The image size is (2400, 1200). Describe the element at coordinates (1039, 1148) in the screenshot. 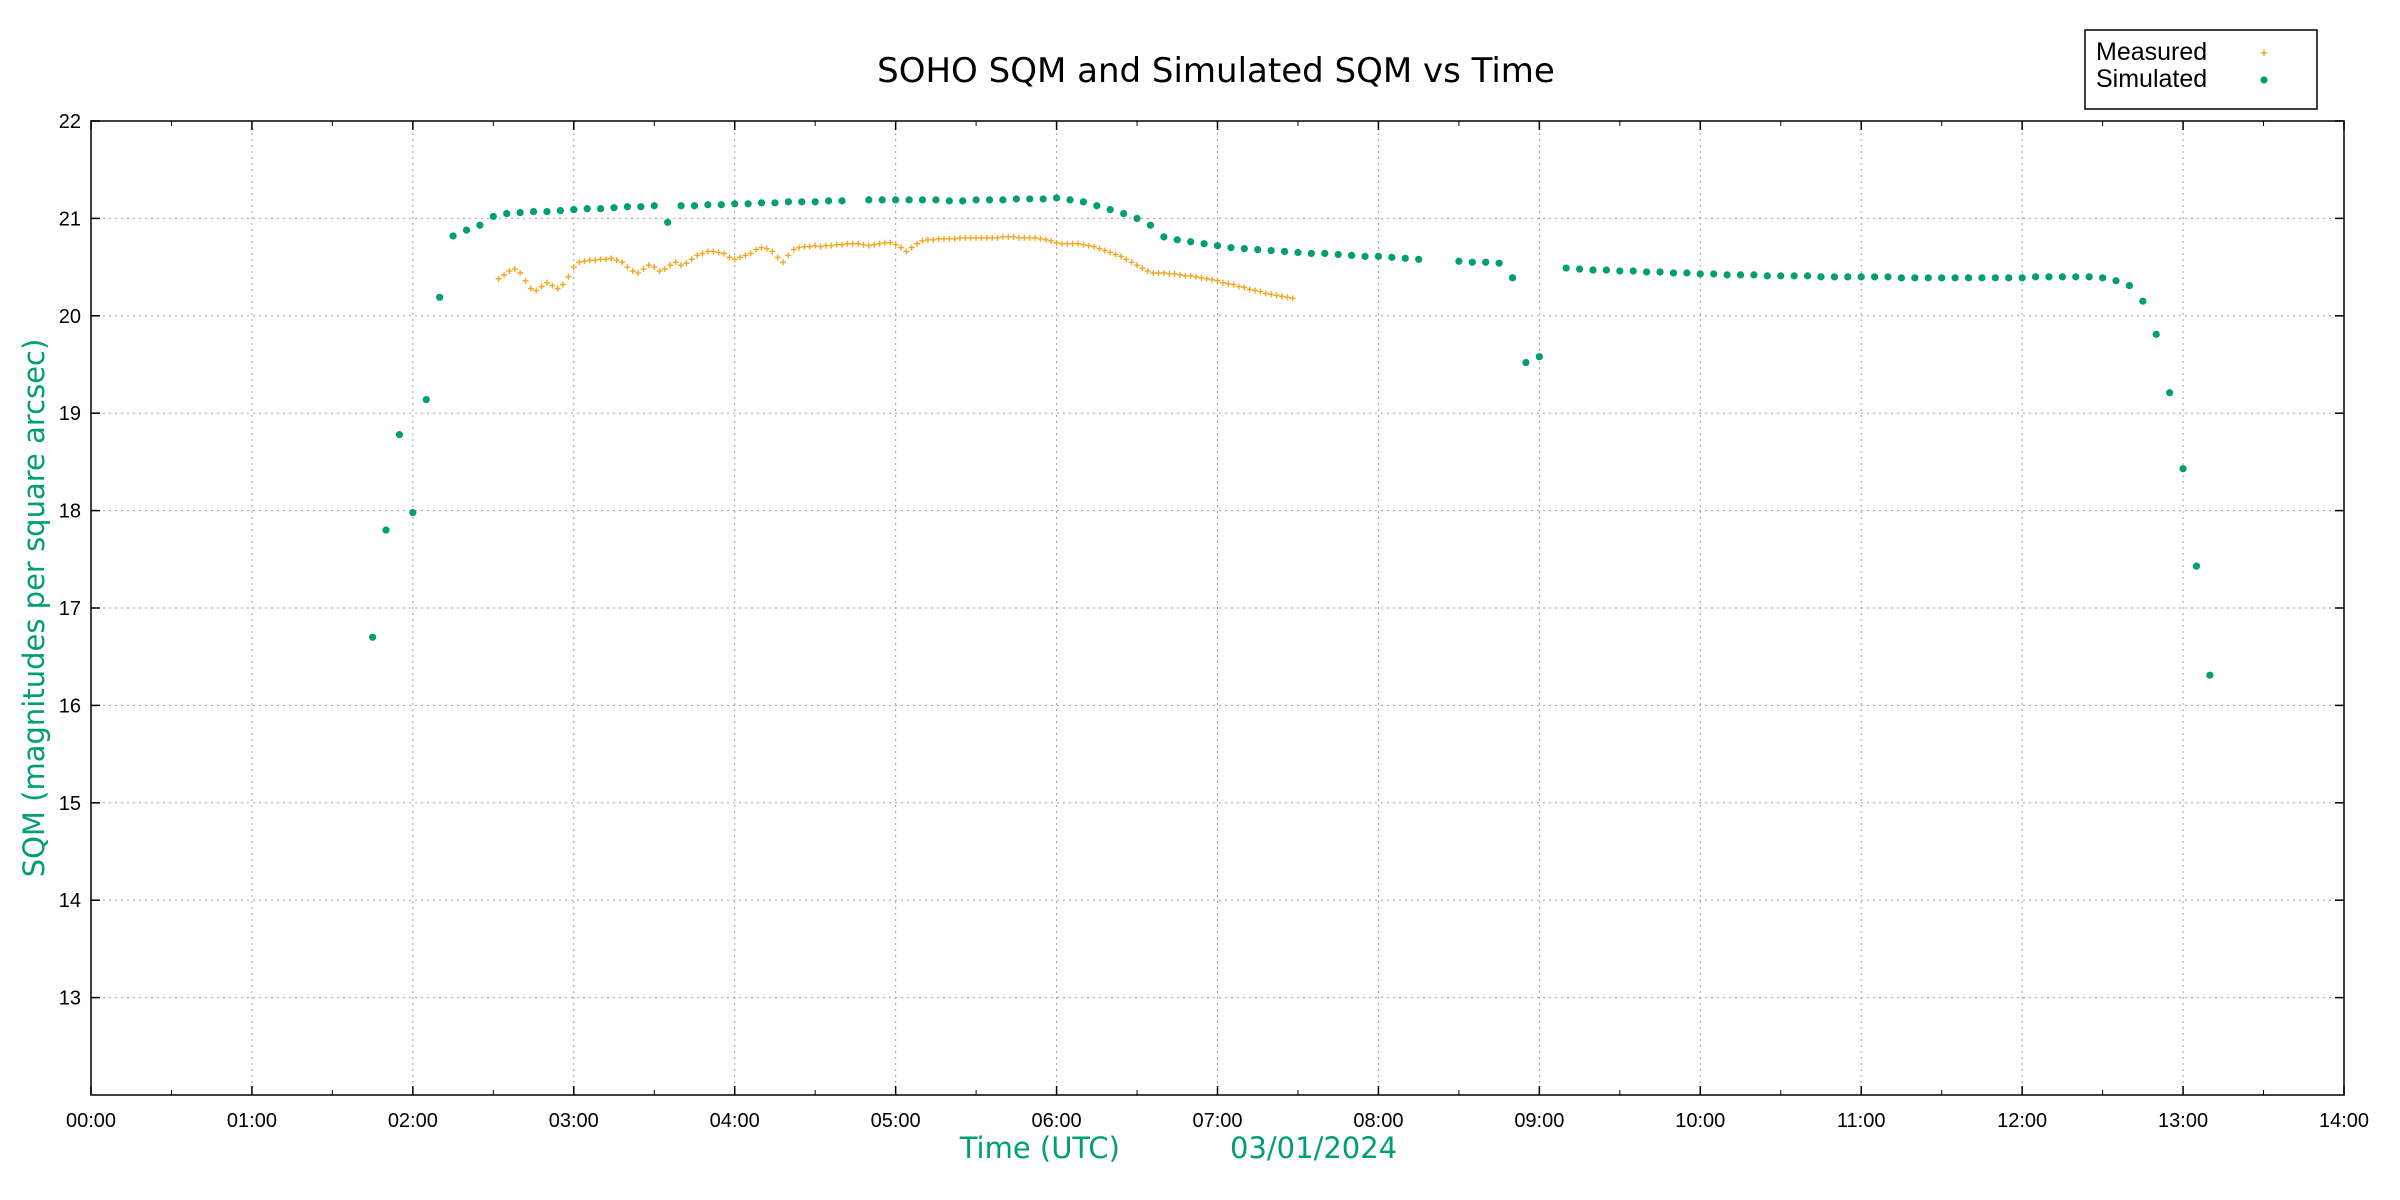

I see `x-axis-label: Time (UTC)` at that location.